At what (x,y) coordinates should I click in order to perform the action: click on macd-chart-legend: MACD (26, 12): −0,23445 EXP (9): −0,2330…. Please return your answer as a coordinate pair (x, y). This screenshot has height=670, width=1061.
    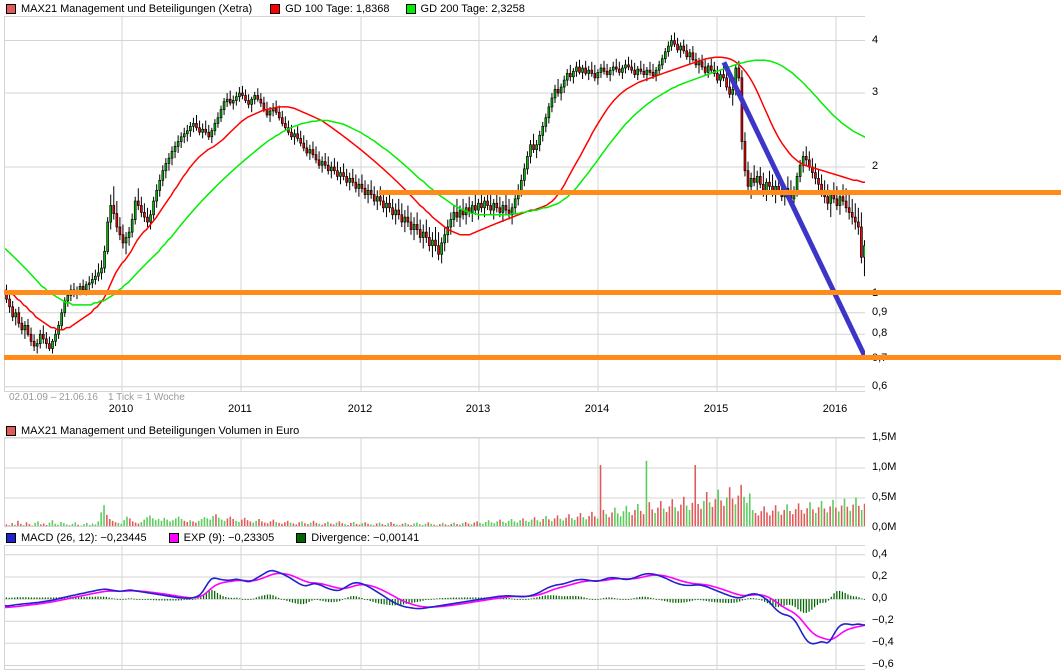
    Looking at the image, I should click on (530, 538).